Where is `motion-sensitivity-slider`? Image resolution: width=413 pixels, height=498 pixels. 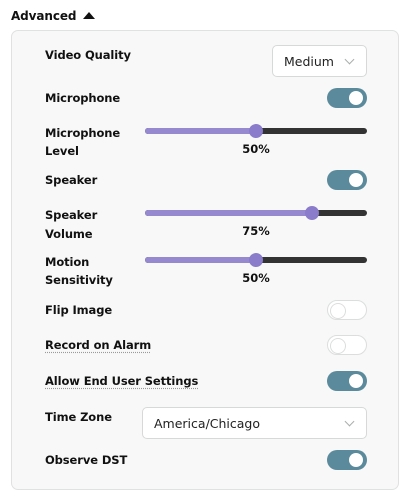 motion-sensitivity-slider is located at coordinates (256, 260).